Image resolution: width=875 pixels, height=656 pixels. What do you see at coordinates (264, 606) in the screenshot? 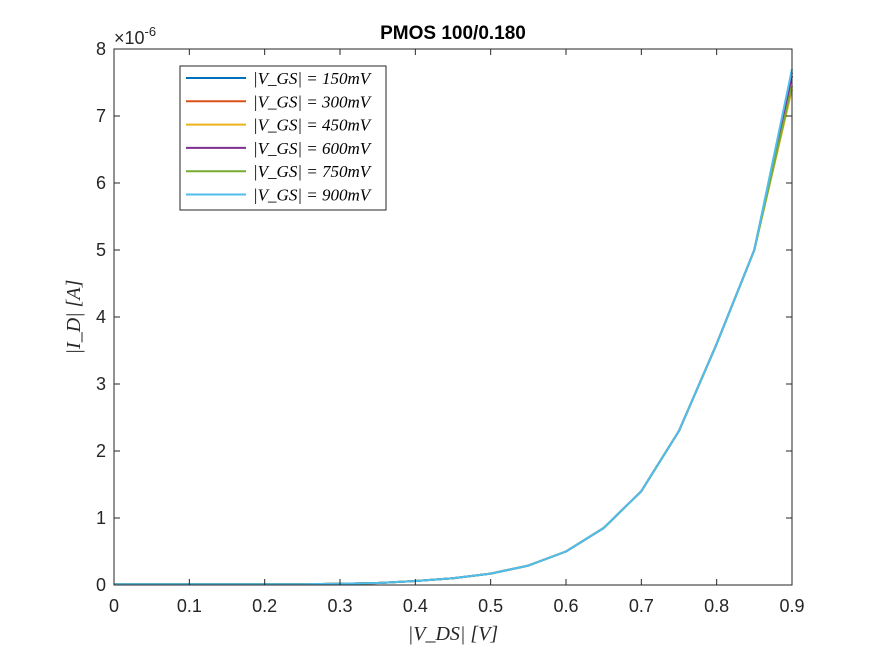
I see `x-tick-label: 0.2` at bounding box center [264, 606].